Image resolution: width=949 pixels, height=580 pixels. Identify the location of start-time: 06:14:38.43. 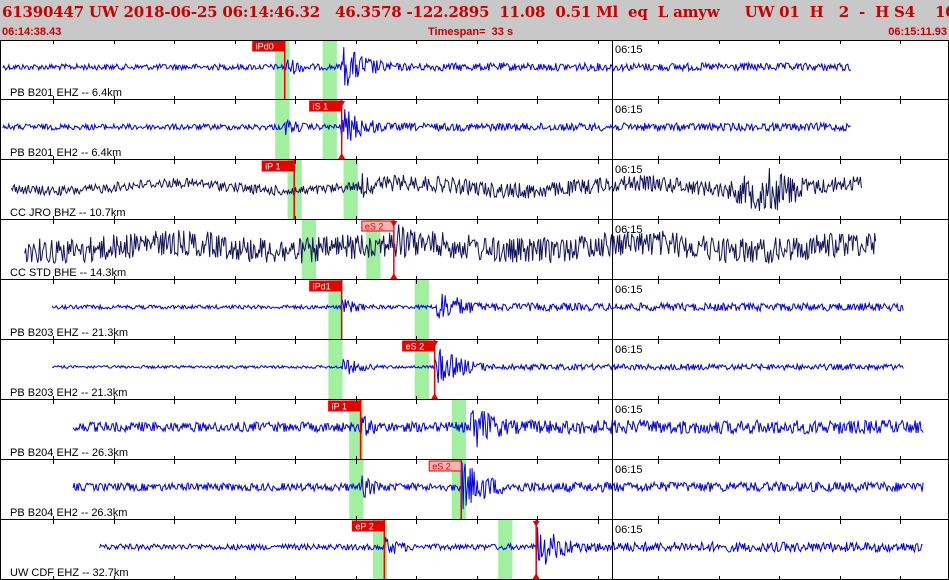
(32, 32).